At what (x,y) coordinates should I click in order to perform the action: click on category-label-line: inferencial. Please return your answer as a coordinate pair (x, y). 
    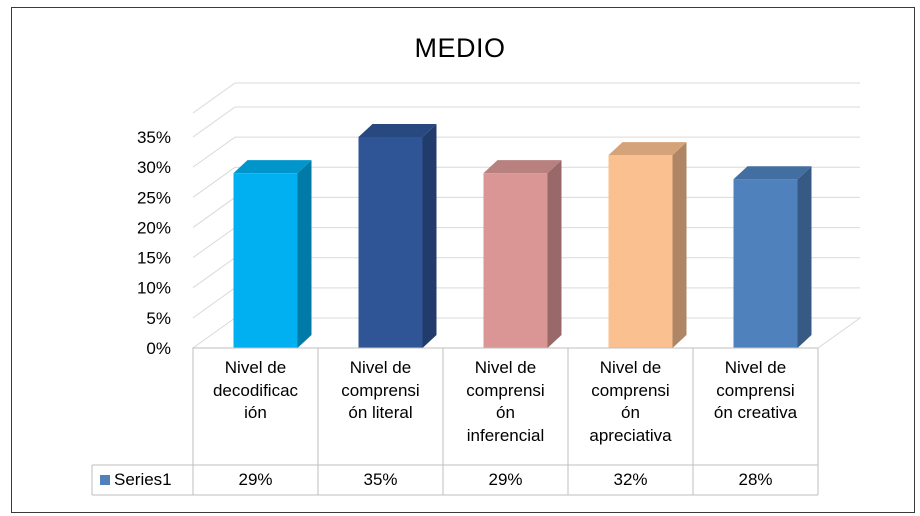
    Looking at the image, I should click on (505, 435).